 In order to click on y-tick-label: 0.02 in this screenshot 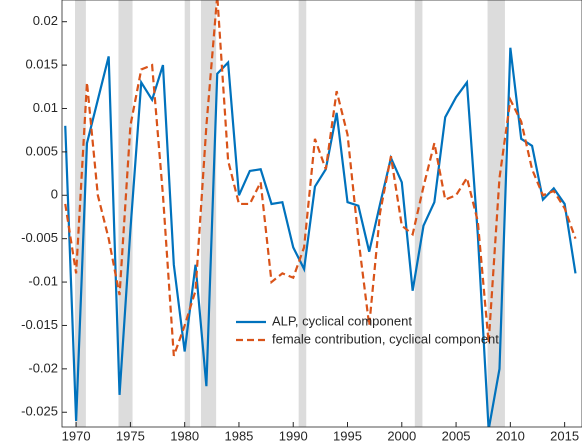, I will do `click(45, 20)`.